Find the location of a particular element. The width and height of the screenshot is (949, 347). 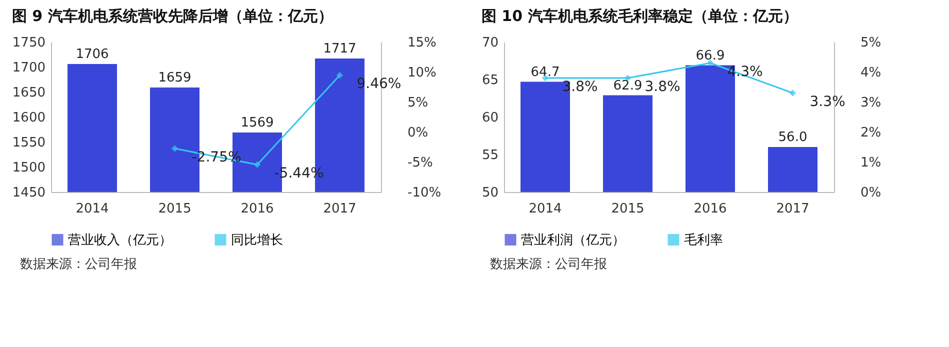

y2-tick-label: 4% is located at coordinates (871, 73).